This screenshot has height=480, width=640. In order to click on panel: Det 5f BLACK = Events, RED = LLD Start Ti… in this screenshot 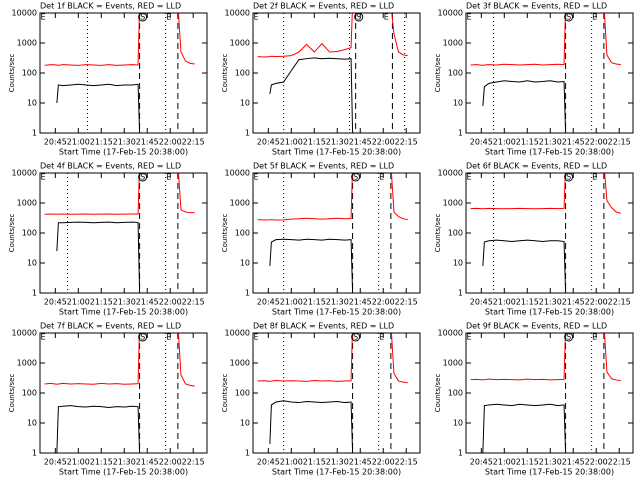, I will do `click(321, 239)`.